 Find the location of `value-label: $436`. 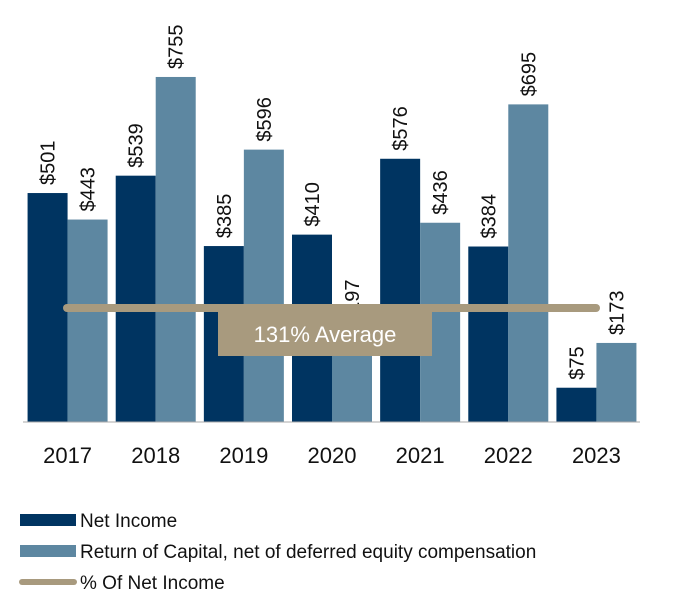

value-label: $436 is located at coordinates (441, 192).